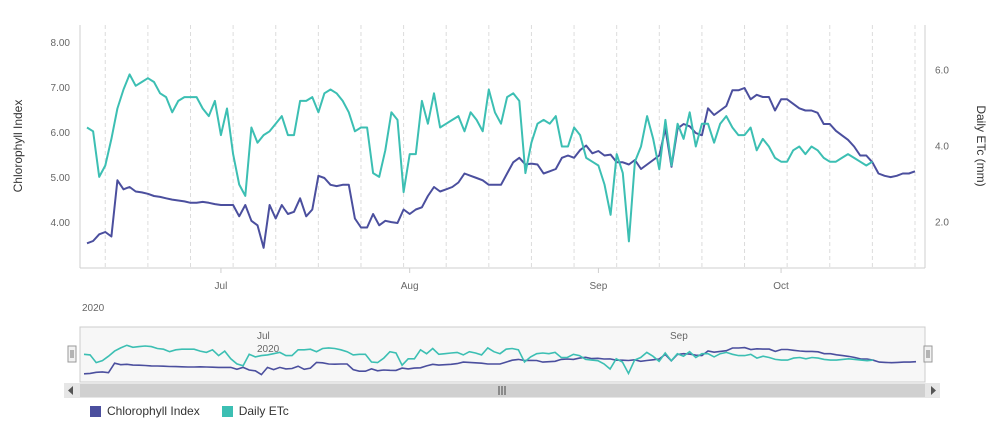  Describe the element at coordinates (942, 147) in the screenshot. I see `y-right-tick-label: 4.0` at that location.